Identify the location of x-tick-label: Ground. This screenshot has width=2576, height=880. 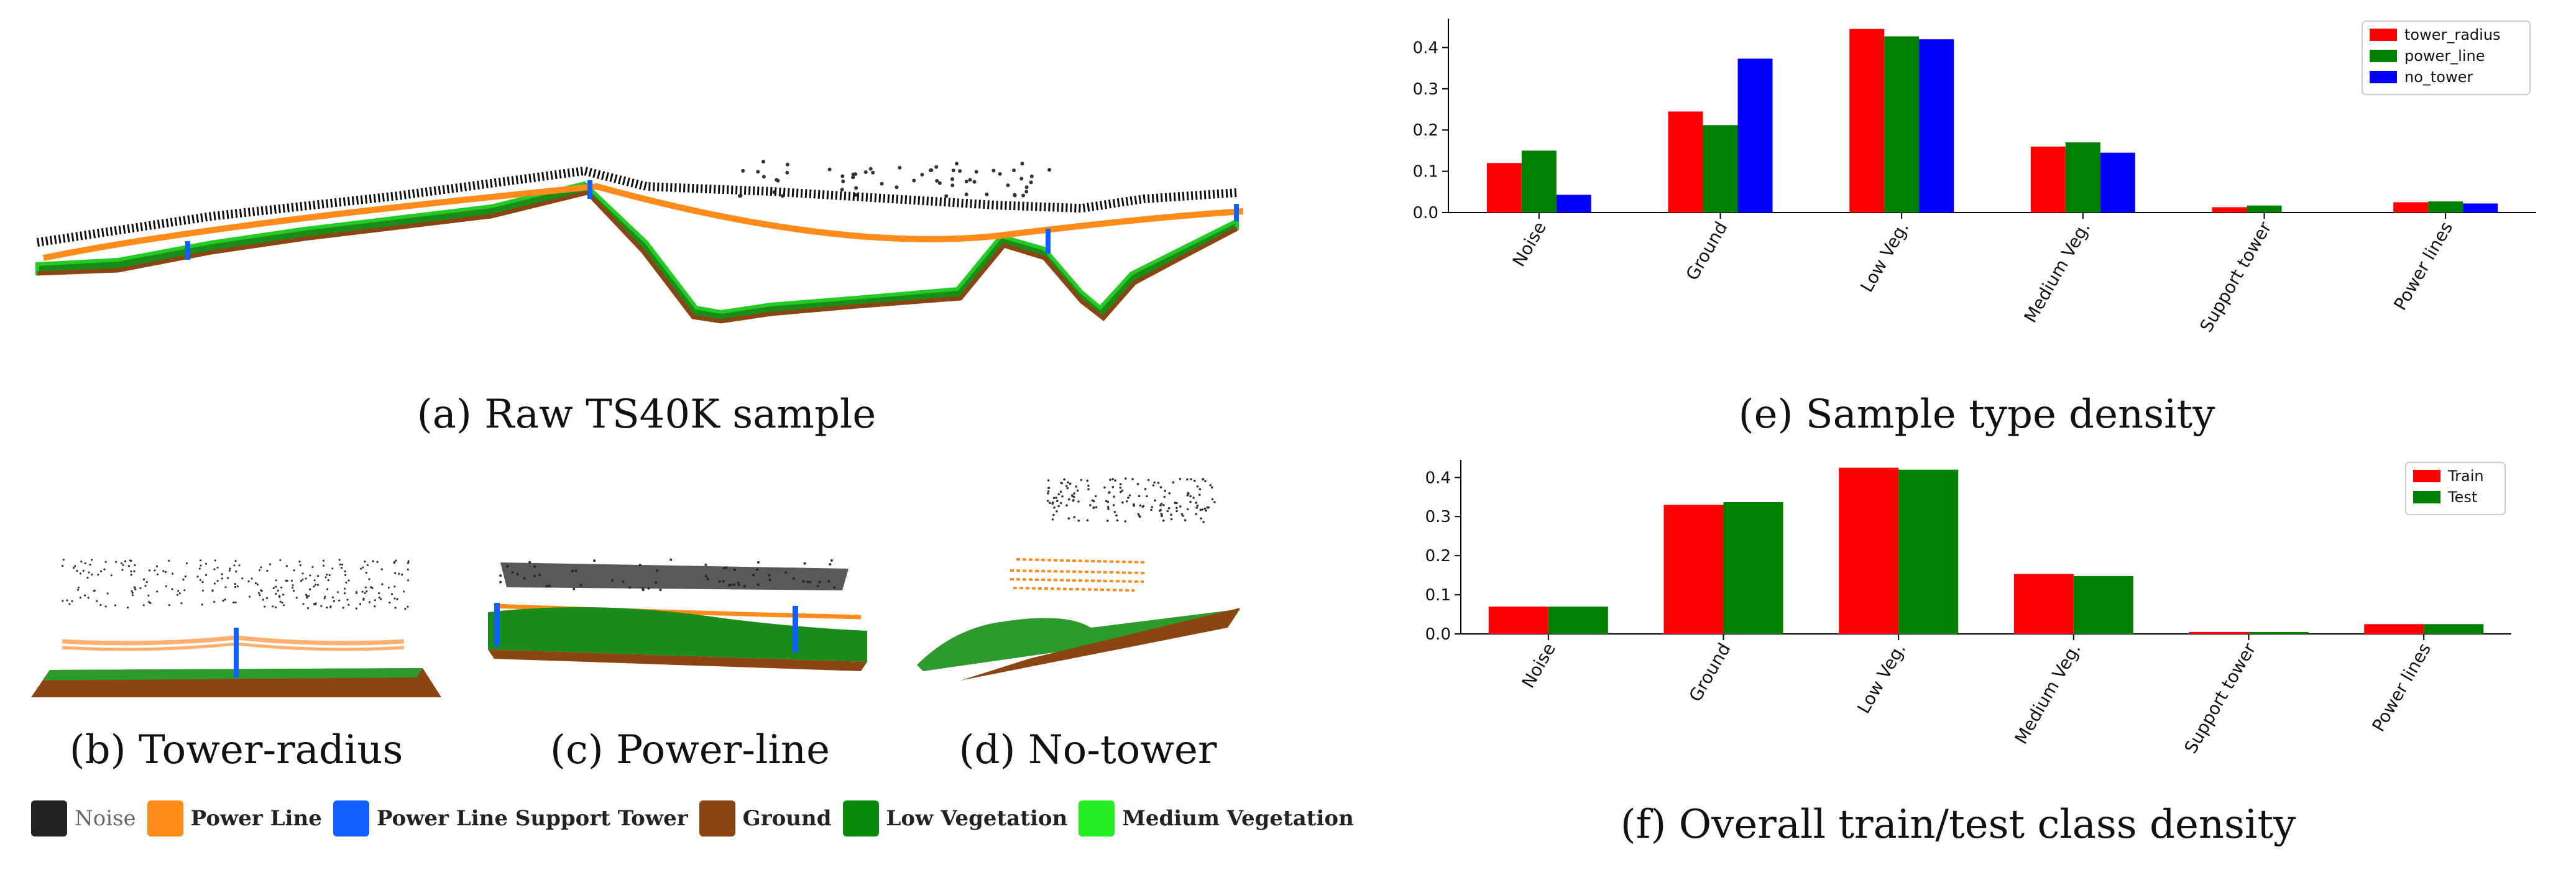
(1709, 672).